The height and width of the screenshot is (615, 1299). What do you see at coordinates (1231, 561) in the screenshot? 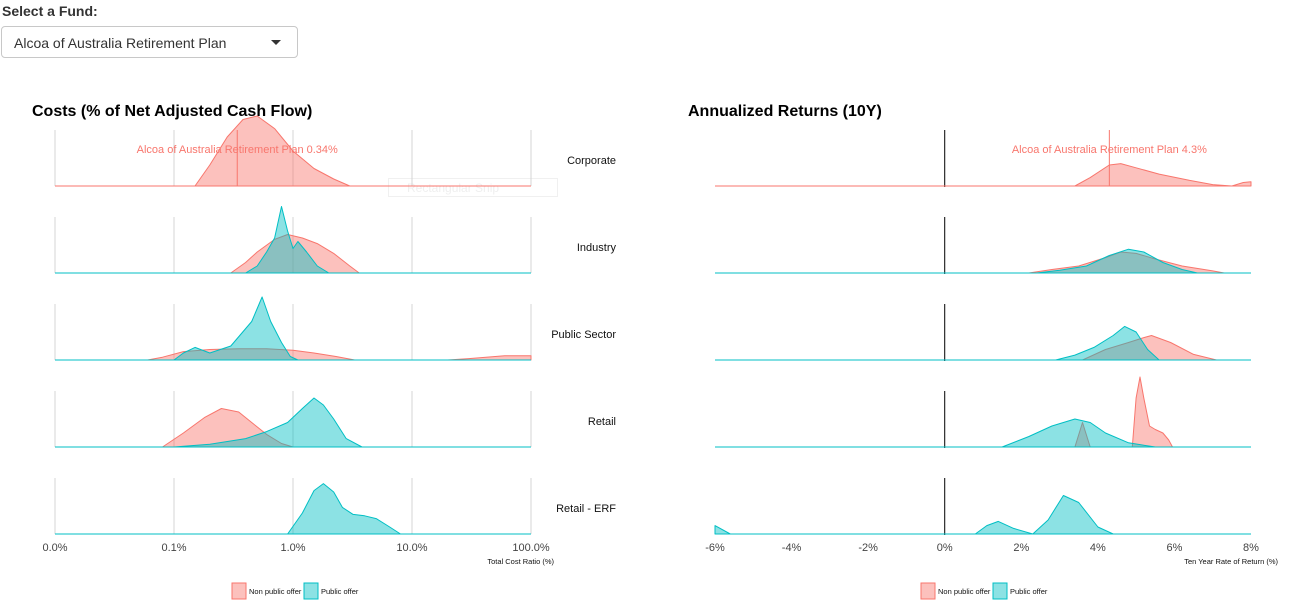
I see `x-axis-title-1: Ten Year Rate of Return (%)` at bounding box center [1231, 561].